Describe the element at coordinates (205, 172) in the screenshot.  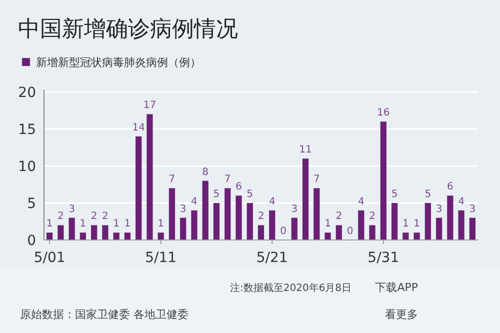
I see `data-label: 8` at that location.